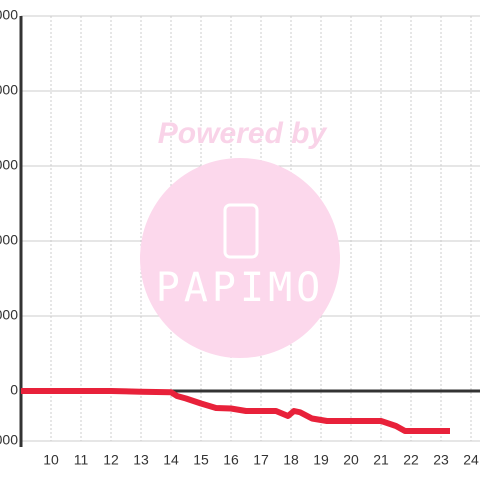  What do you see at coordinates (9, 90) in the screenshot?
I see `y-tick-label: 120,000` at bounding box center [9, 90].